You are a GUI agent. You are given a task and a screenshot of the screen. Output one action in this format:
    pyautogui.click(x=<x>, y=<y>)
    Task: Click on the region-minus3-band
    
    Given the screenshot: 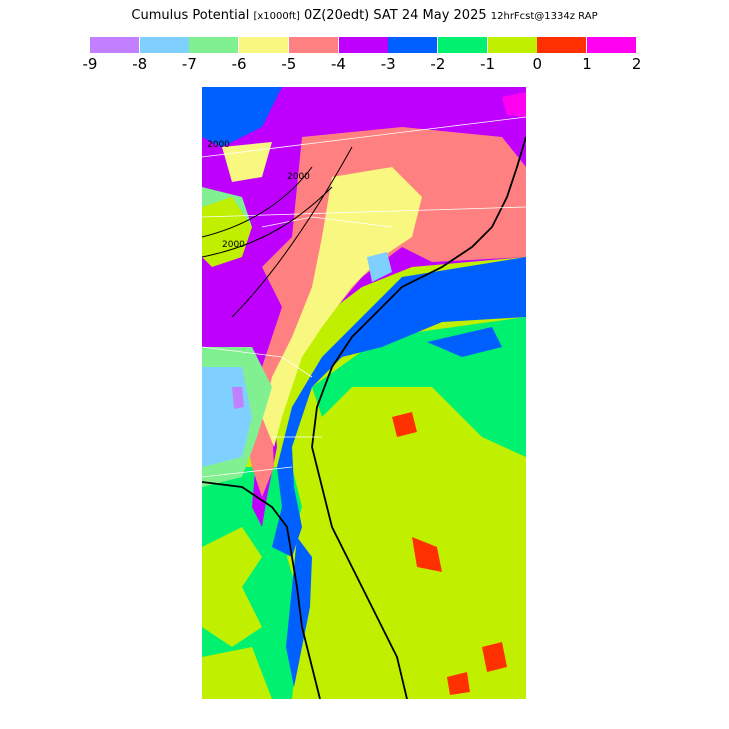 What is the action you would take?
    pyautogui.click(x=399, y=407)
    